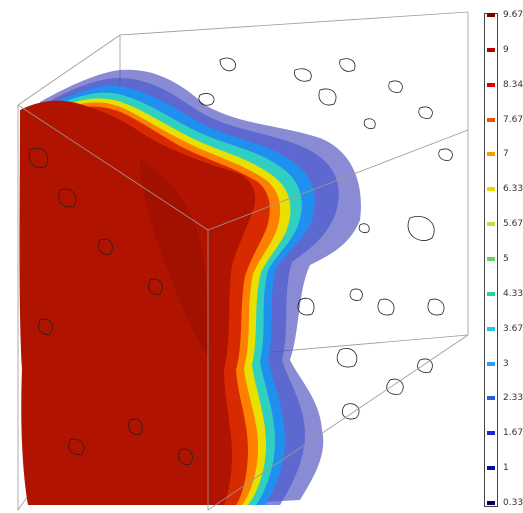  What do you see at coordinates (513, 503) in the screenshot?
I see `colorbar-label: 0.33` at bounding box center [513, 503].